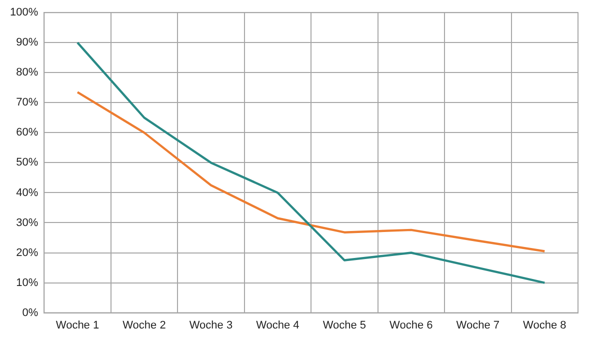  What do you see at coordinates (278, 325) in the screenshot?
I see `x-tick-label: Woche 4` at bounding box center [278, 325].